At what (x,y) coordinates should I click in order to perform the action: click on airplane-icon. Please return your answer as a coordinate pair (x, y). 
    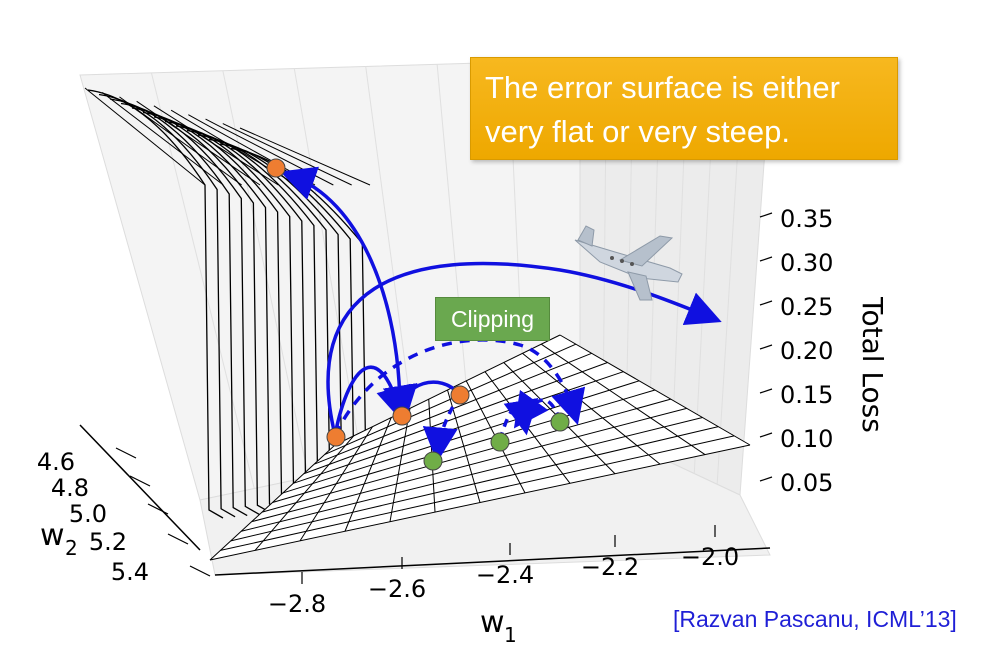
    Looking at the image, I should click on (628, 263).